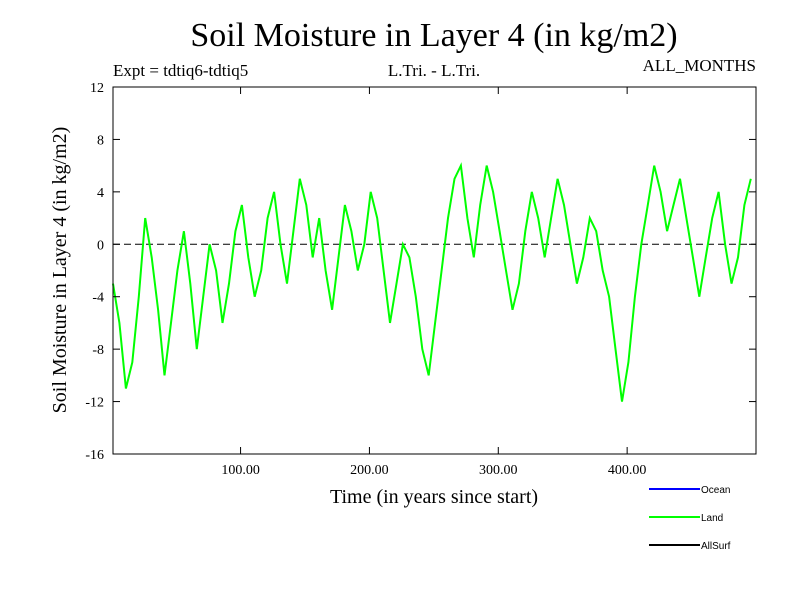  What do you see at coordinates (434, 497) in the screenshot?
I see `x-axis-label: Time (in years since start)` at bounding box center [434, 497].